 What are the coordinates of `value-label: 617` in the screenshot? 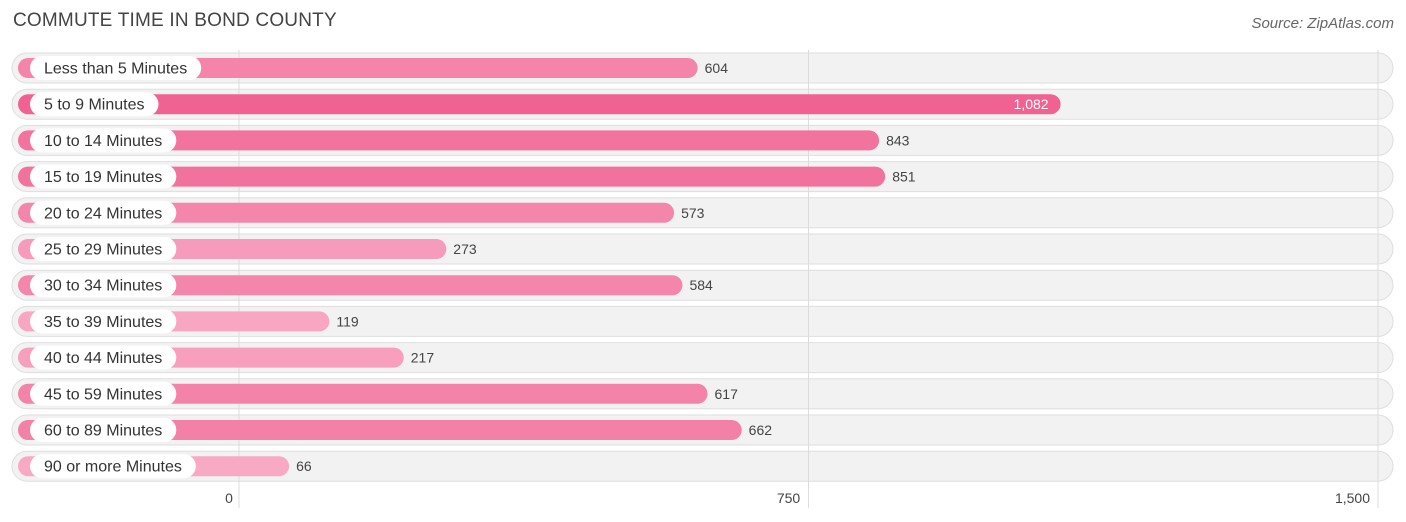 It's located at (727, 394).